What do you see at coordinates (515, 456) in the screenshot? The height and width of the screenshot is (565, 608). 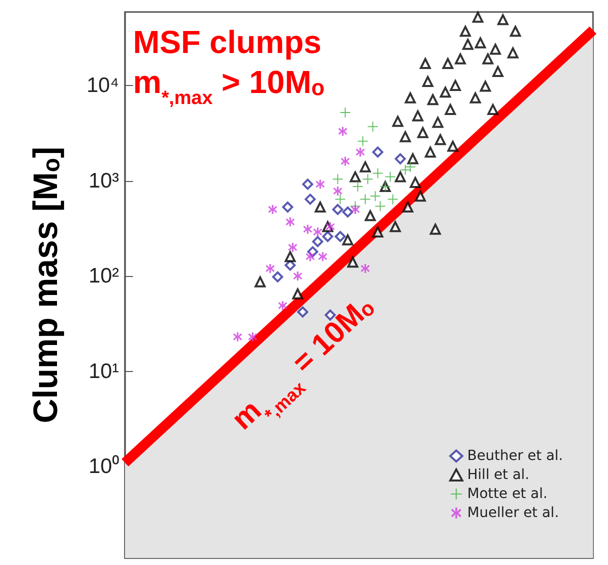 I see `legend-label: Beuther et al.` at bounding box center [515, 456].